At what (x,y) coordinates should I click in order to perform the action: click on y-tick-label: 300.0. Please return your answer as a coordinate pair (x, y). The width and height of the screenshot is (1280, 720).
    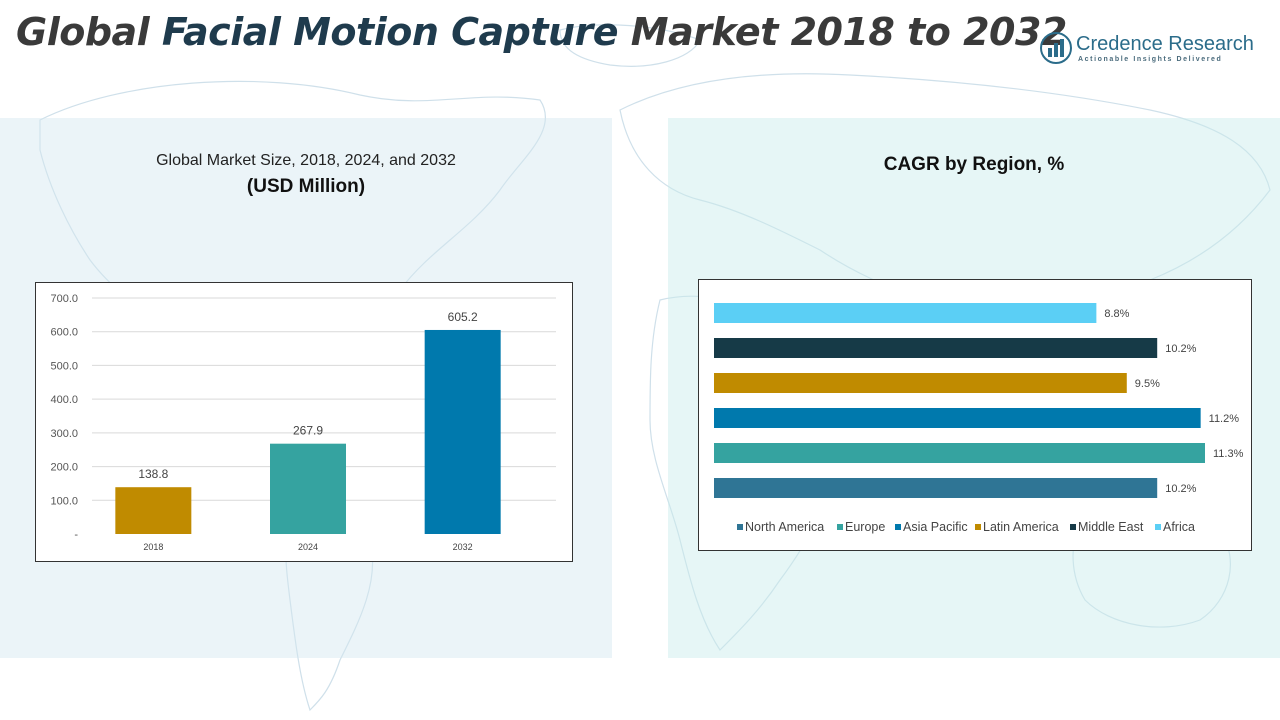
    Looking at the image, I should click on (64, 434).